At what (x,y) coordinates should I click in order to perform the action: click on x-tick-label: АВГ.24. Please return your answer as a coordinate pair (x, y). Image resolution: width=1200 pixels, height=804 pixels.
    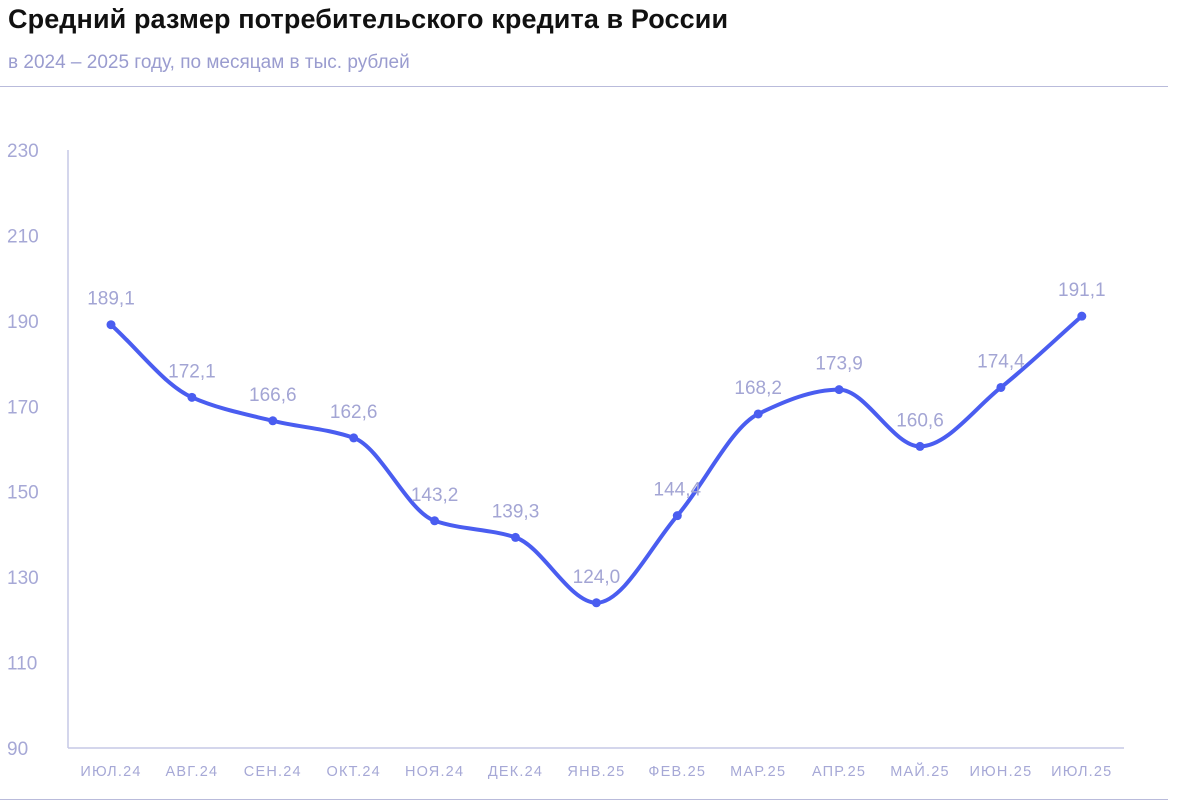
    Looking at the image, I should click on (192, 772).